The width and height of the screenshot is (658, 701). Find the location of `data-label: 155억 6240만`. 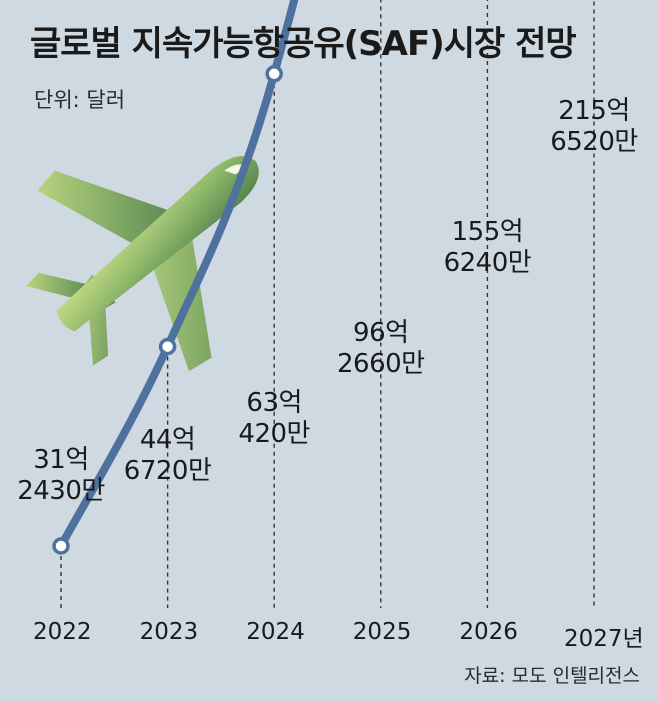

data-label: 155억 6240만 is located at coordinates (487, 248).